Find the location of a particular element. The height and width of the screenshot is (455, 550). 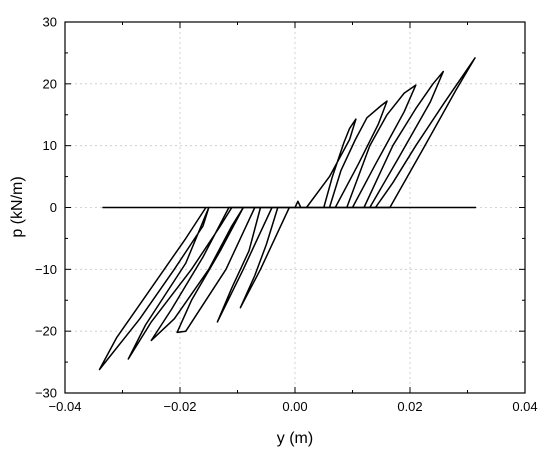

y-tick-label: −10 is located at coordinates (46, 269).